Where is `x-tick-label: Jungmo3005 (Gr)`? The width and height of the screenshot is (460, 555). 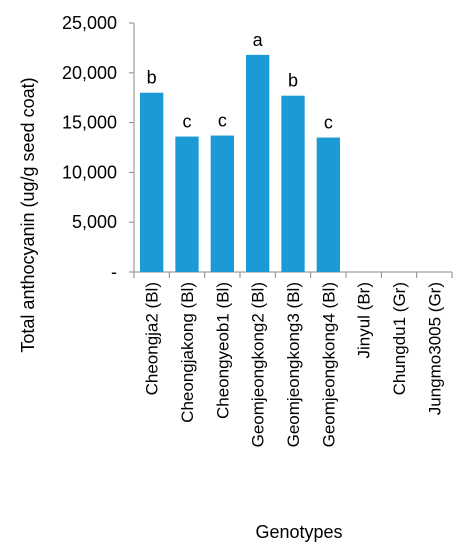
x-tick-label: Jungmo3005 (Gr) is located at coordinates (434, 348).